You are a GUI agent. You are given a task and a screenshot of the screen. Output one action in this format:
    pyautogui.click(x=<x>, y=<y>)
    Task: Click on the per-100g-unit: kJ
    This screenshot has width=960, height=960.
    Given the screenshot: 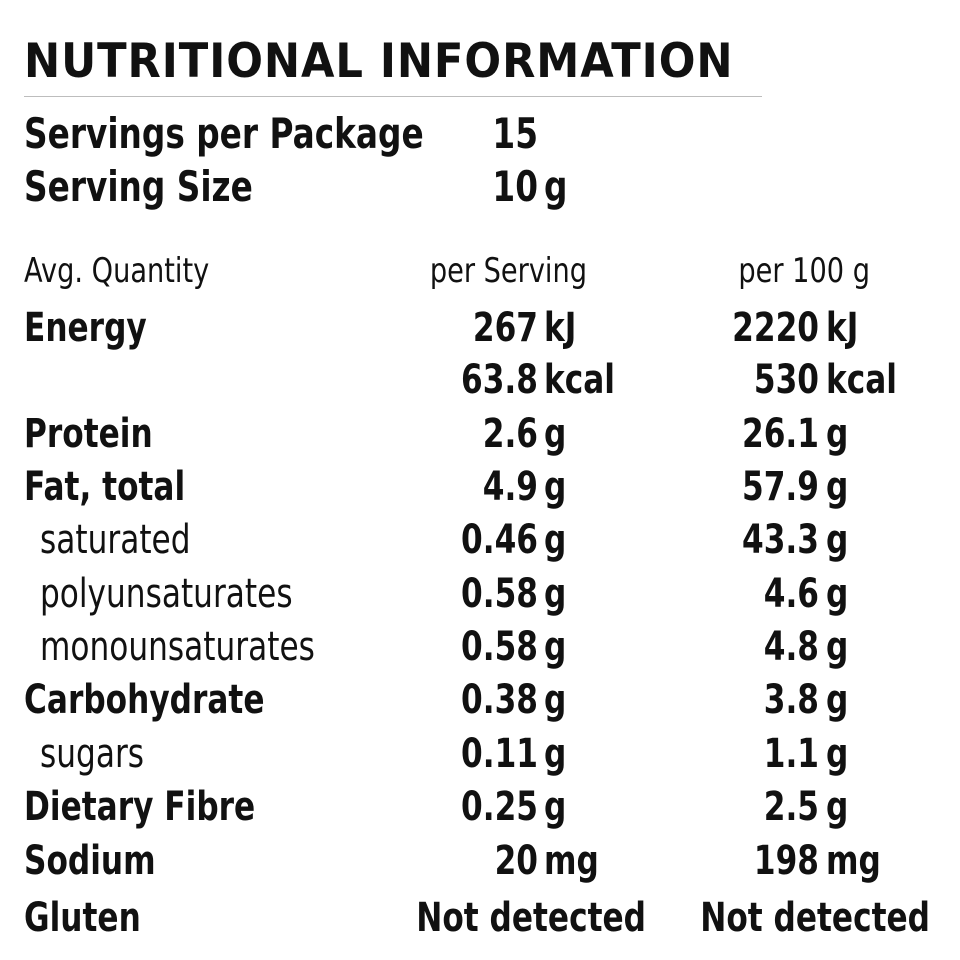 What is the action you would take?
    pyautogui.click(x=842, y=328)
    